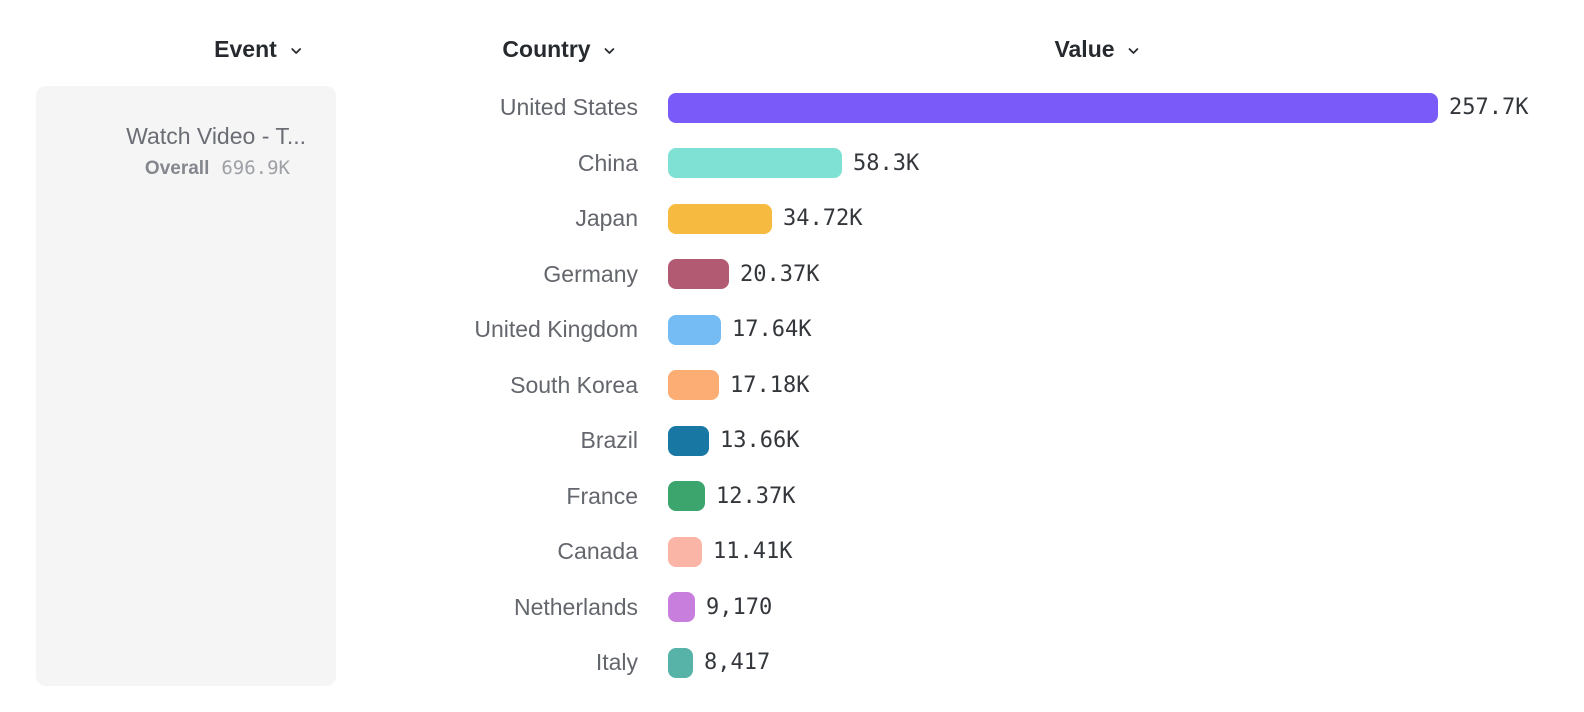 The height and width of the screenshot is (712, 1584). Describe the element at coordinates (772, 330) in the screenshot. I see `value-label: 17.64K` at that location.